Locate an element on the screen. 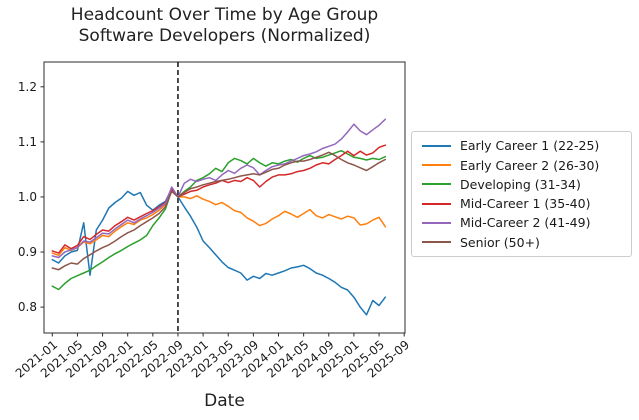 The height and width of the screenshot is (420, 639). legend-item-mid-career-2: Mid-Career 2 (41-49) is located at coordinates (526, 222).